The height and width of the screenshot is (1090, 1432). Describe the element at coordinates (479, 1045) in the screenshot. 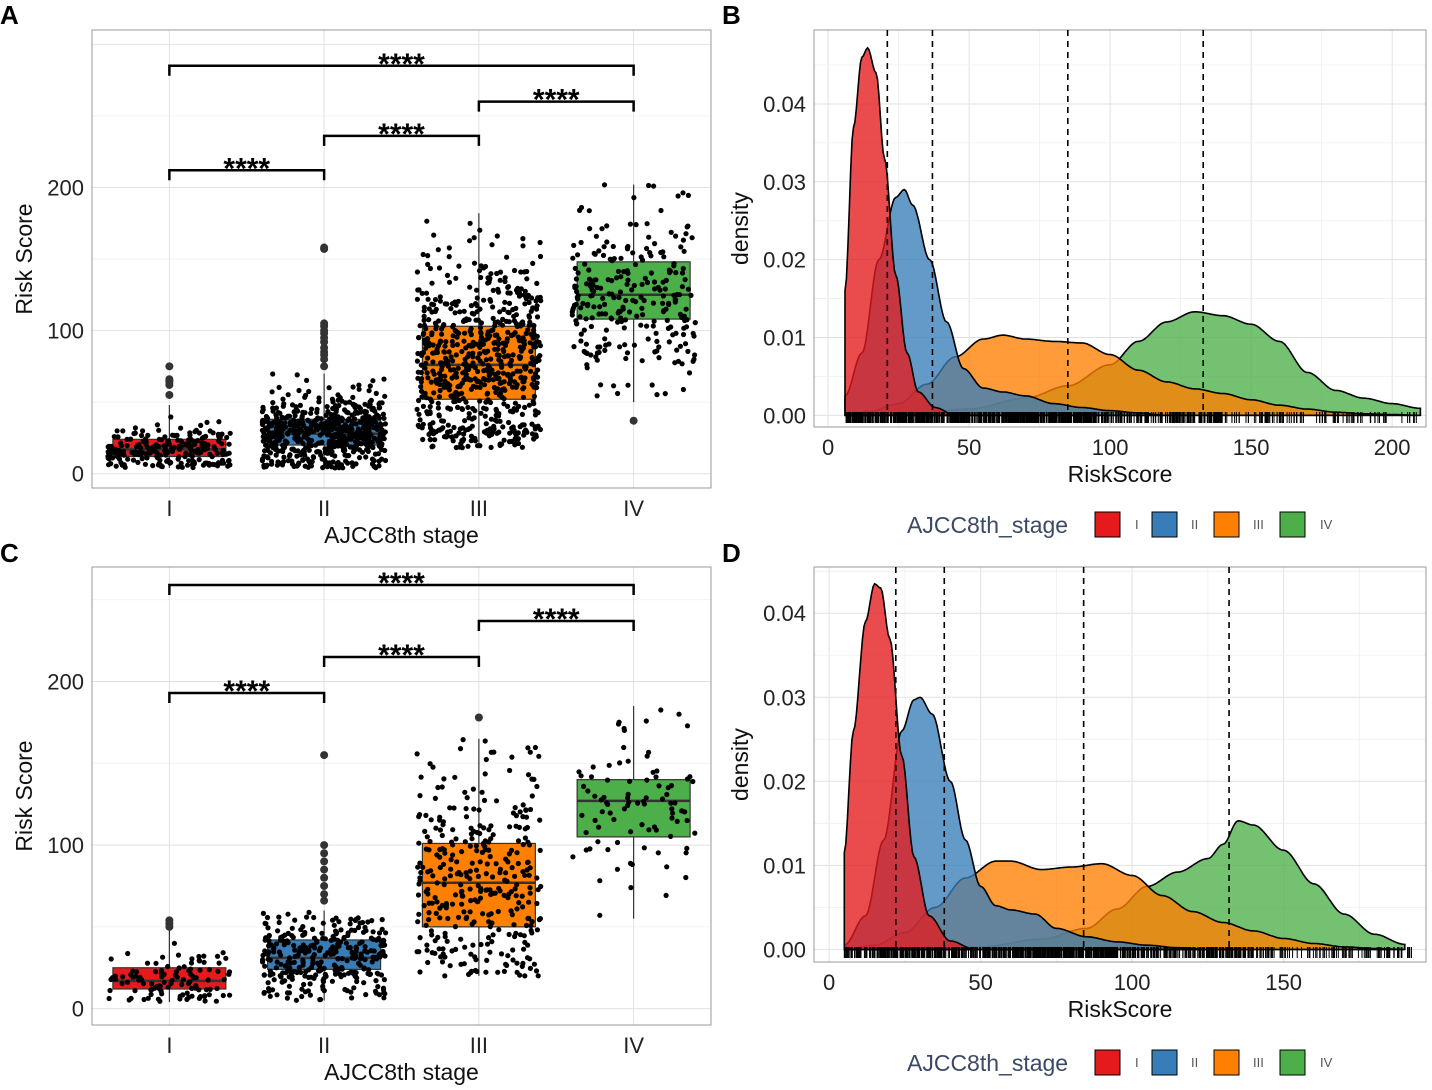

I see `x-tick-label-iii: III` at that location.